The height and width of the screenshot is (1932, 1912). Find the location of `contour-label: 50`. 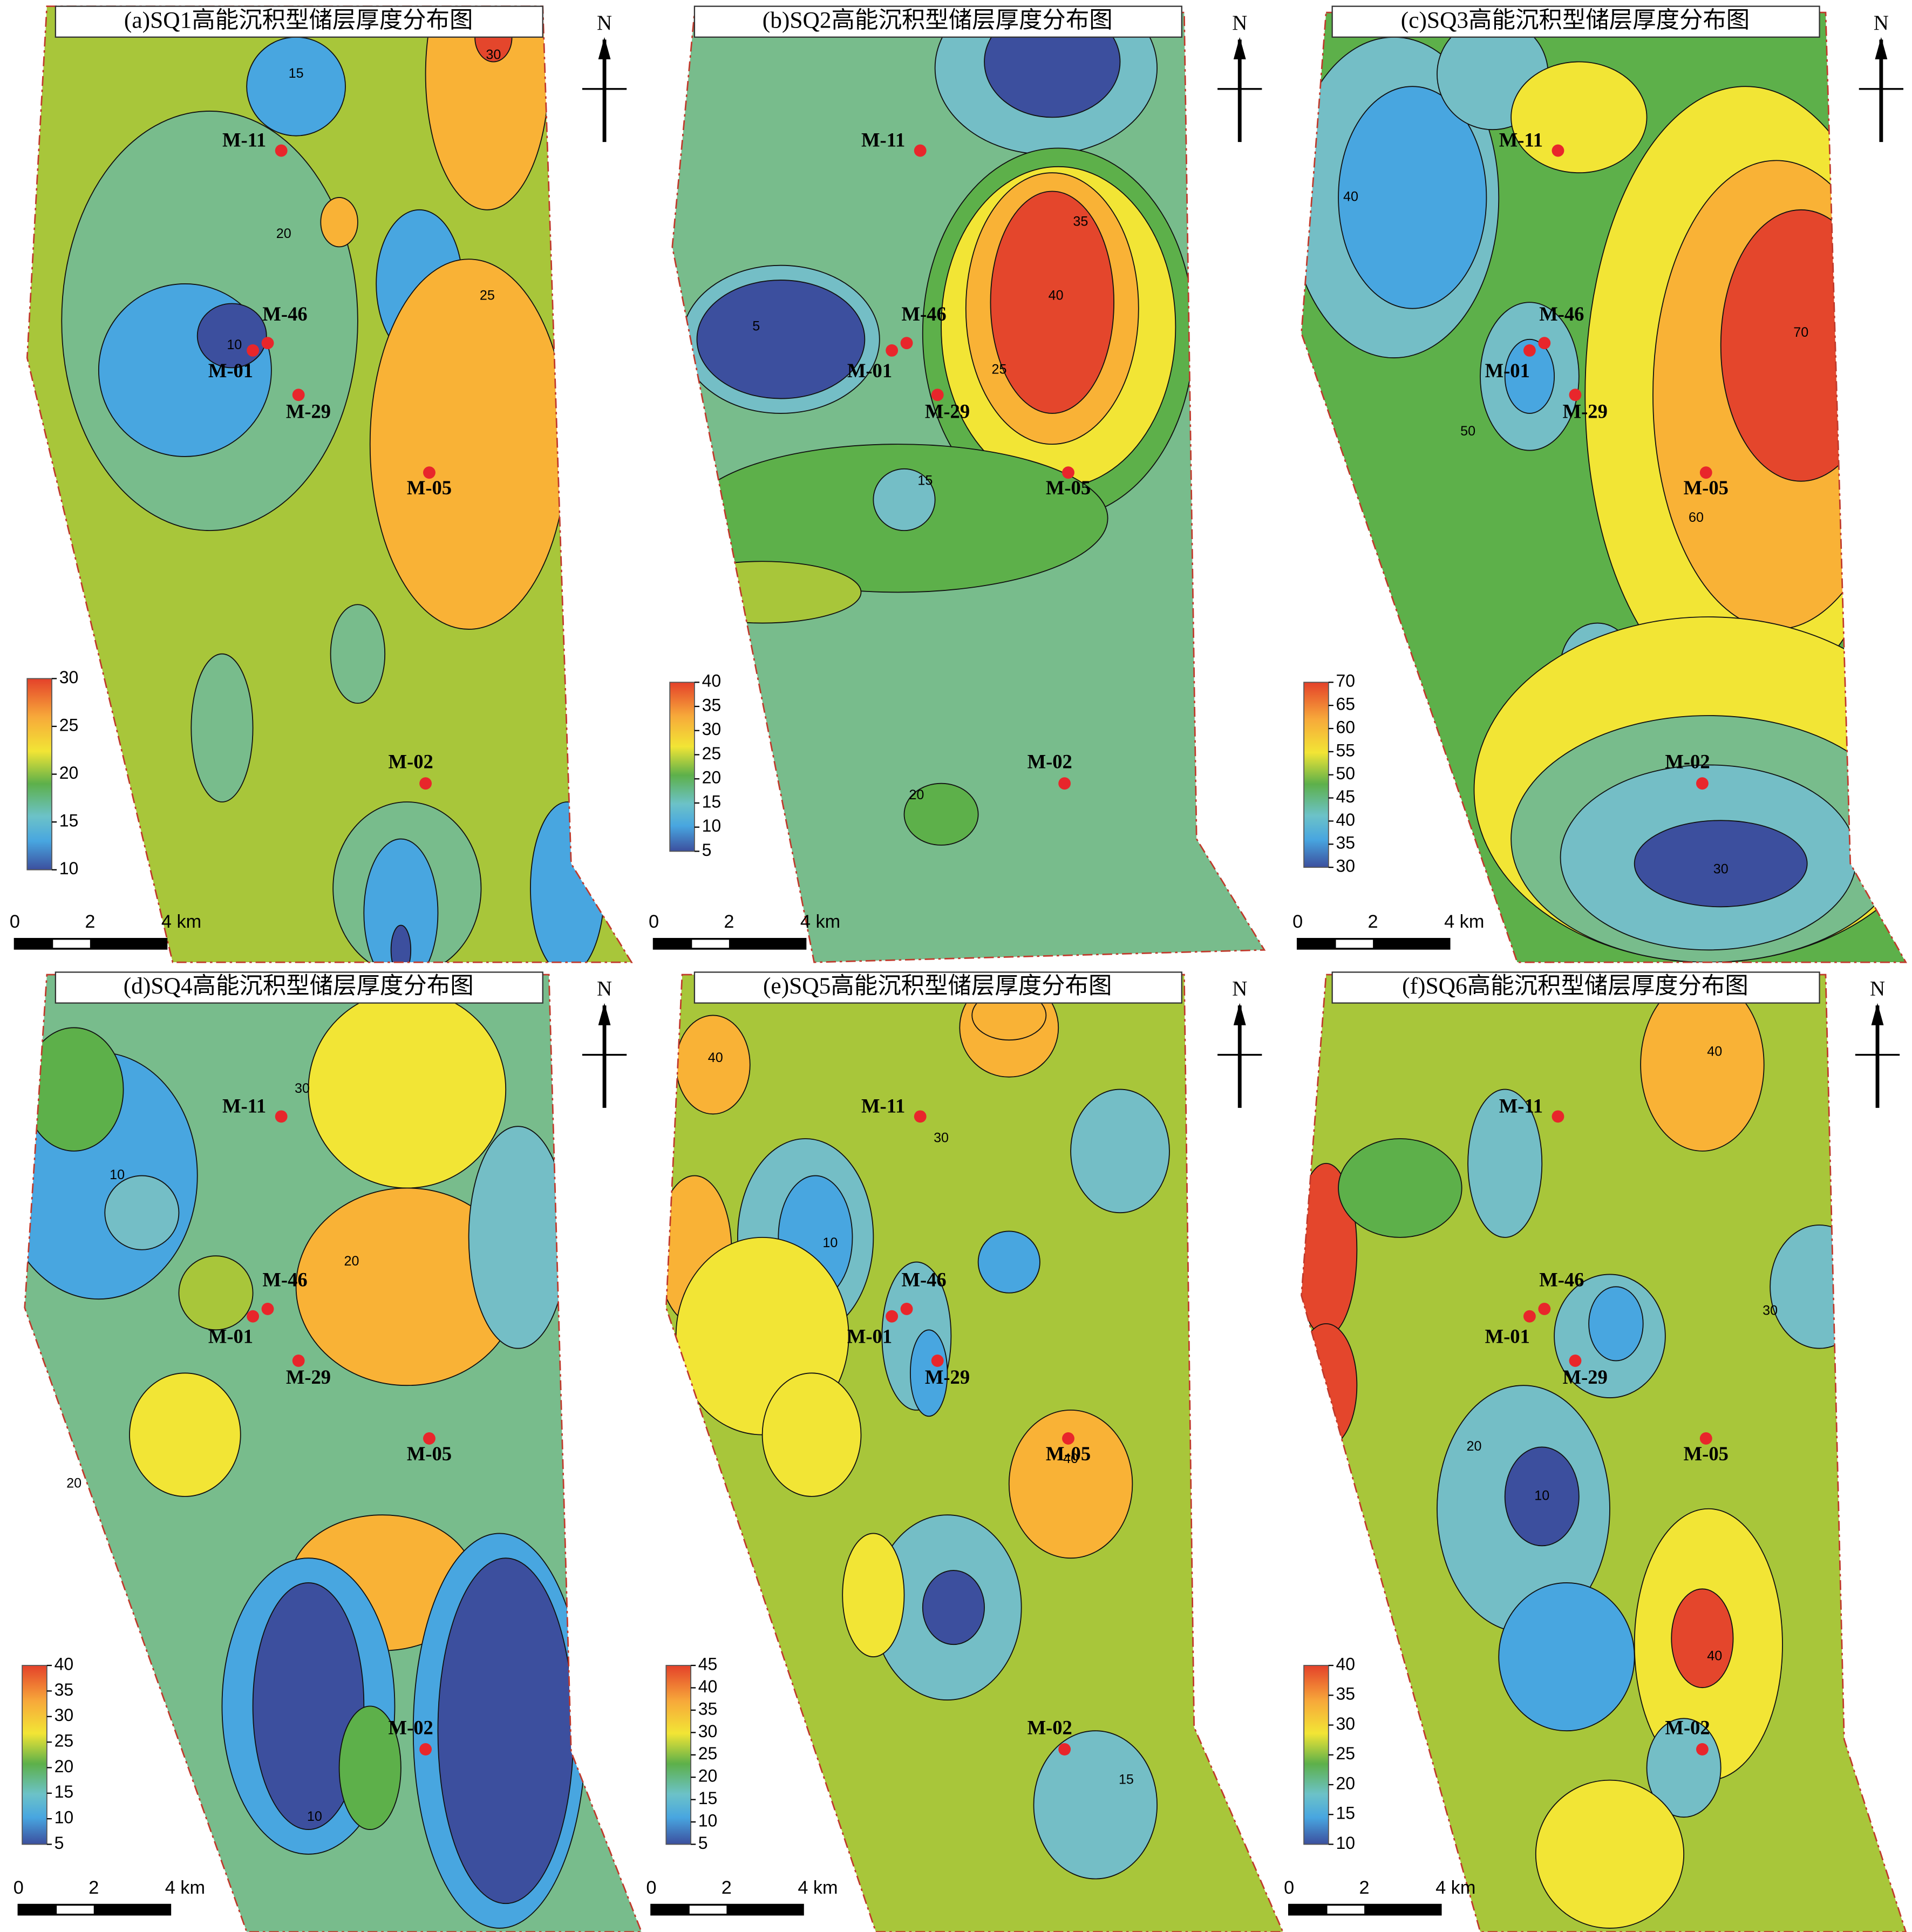

contour-label: 50 is located at coordinates (1467, 432).